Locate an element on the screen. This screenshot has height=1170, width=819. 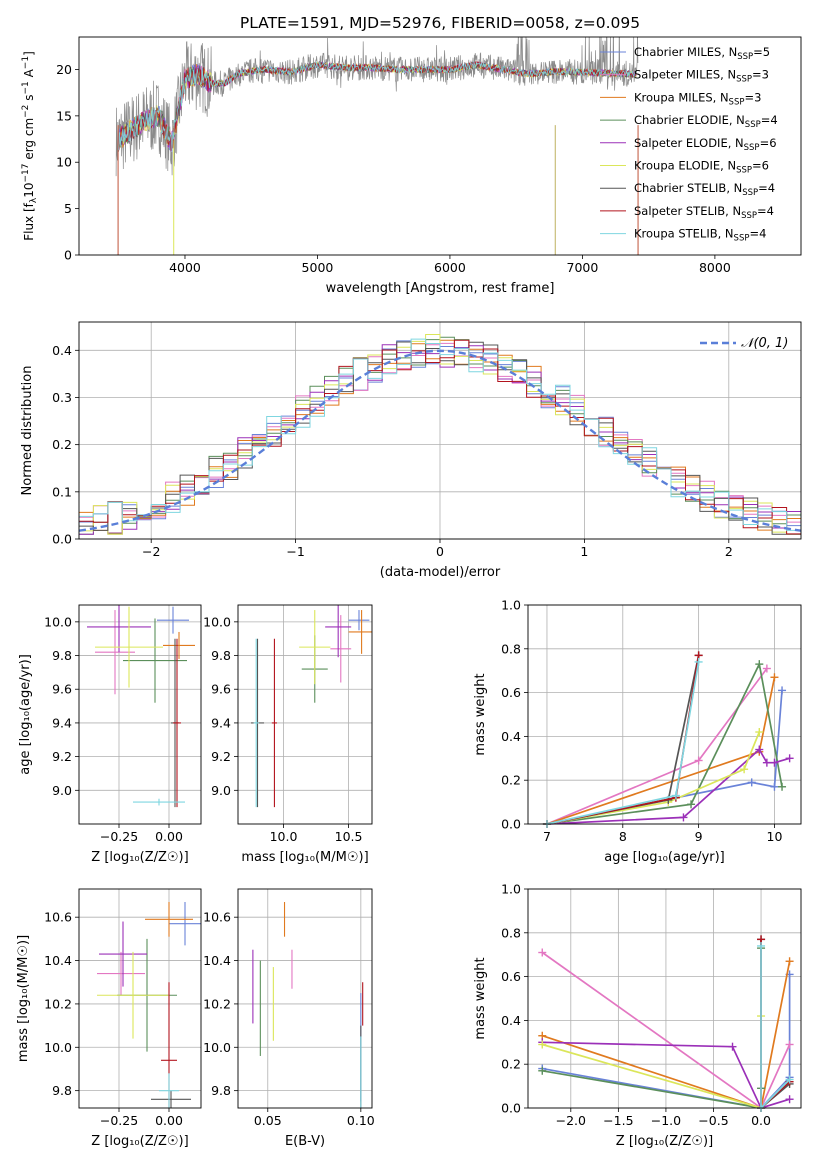
axis-ticks: 7 8 9 10 0.0 0.2 0.4 0.6 0.8 1.0 is located at coordinates (641, 721).